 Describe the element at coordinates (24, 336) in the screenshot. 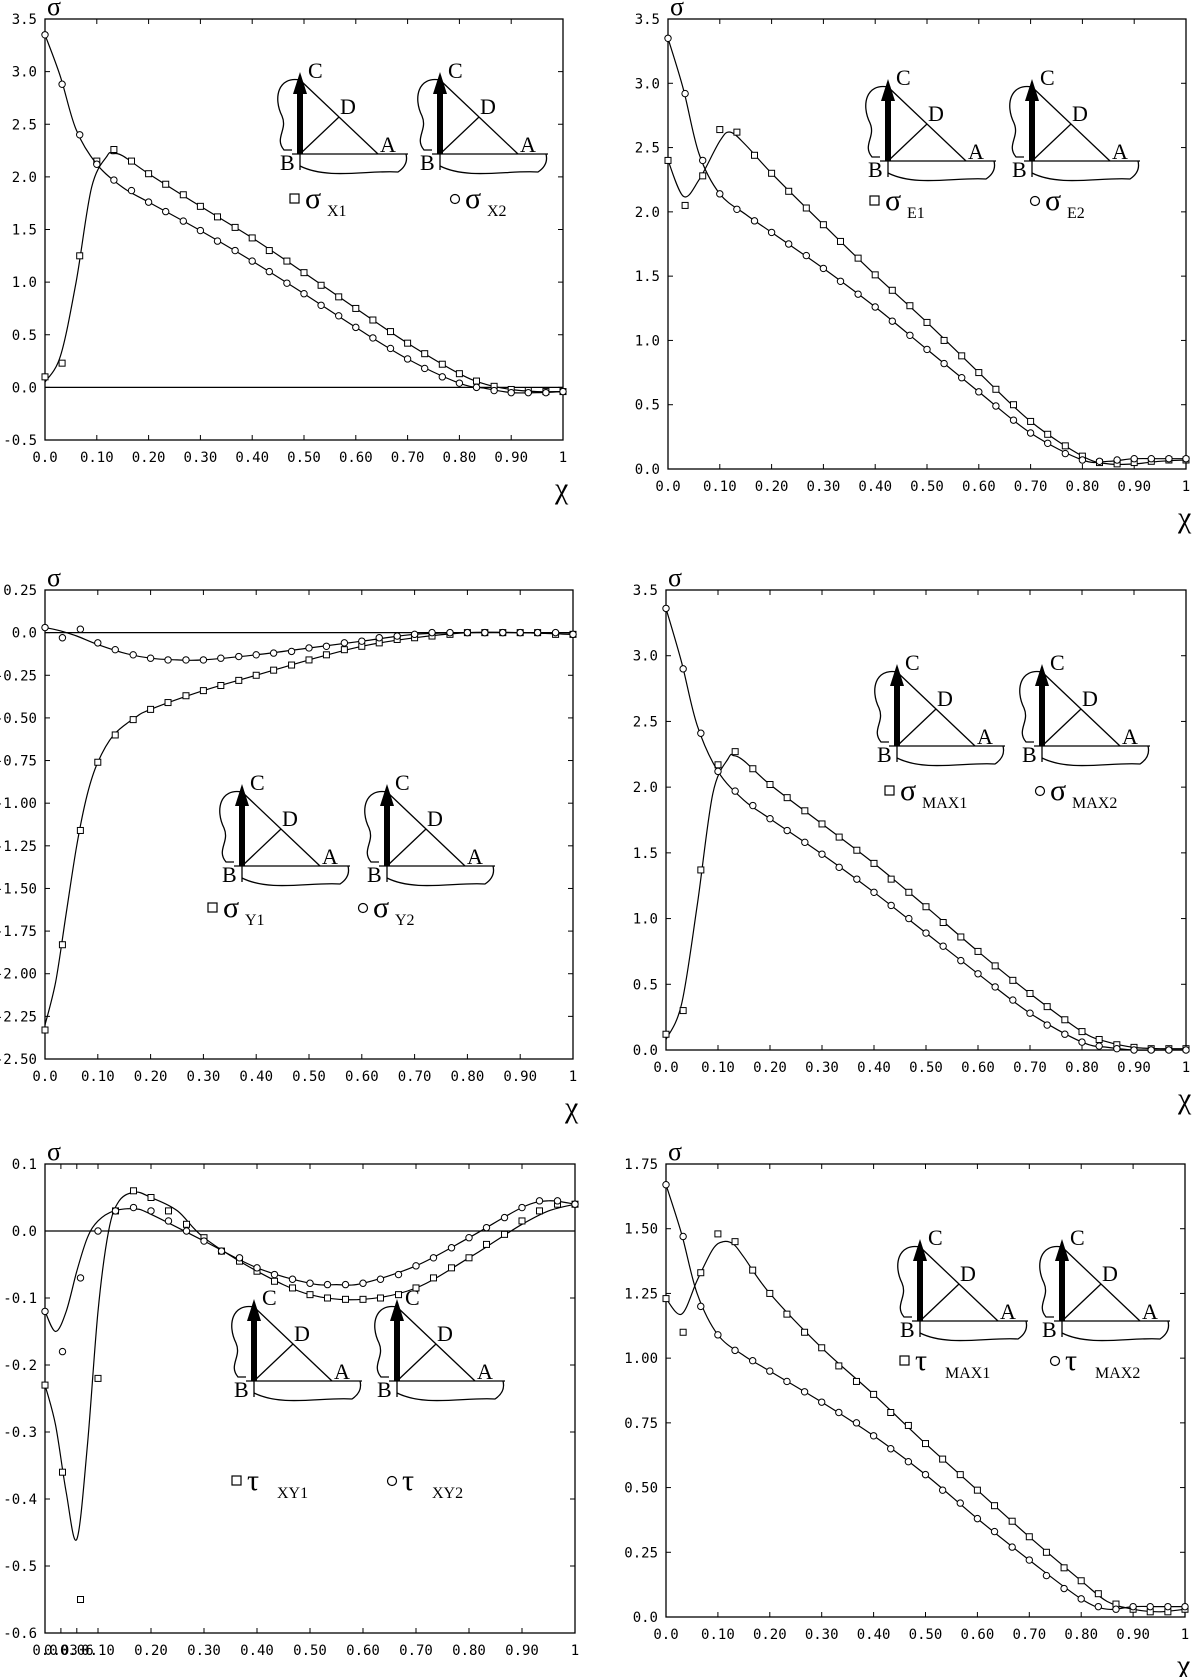

I see `y-tick-label: 0.5` at that location.